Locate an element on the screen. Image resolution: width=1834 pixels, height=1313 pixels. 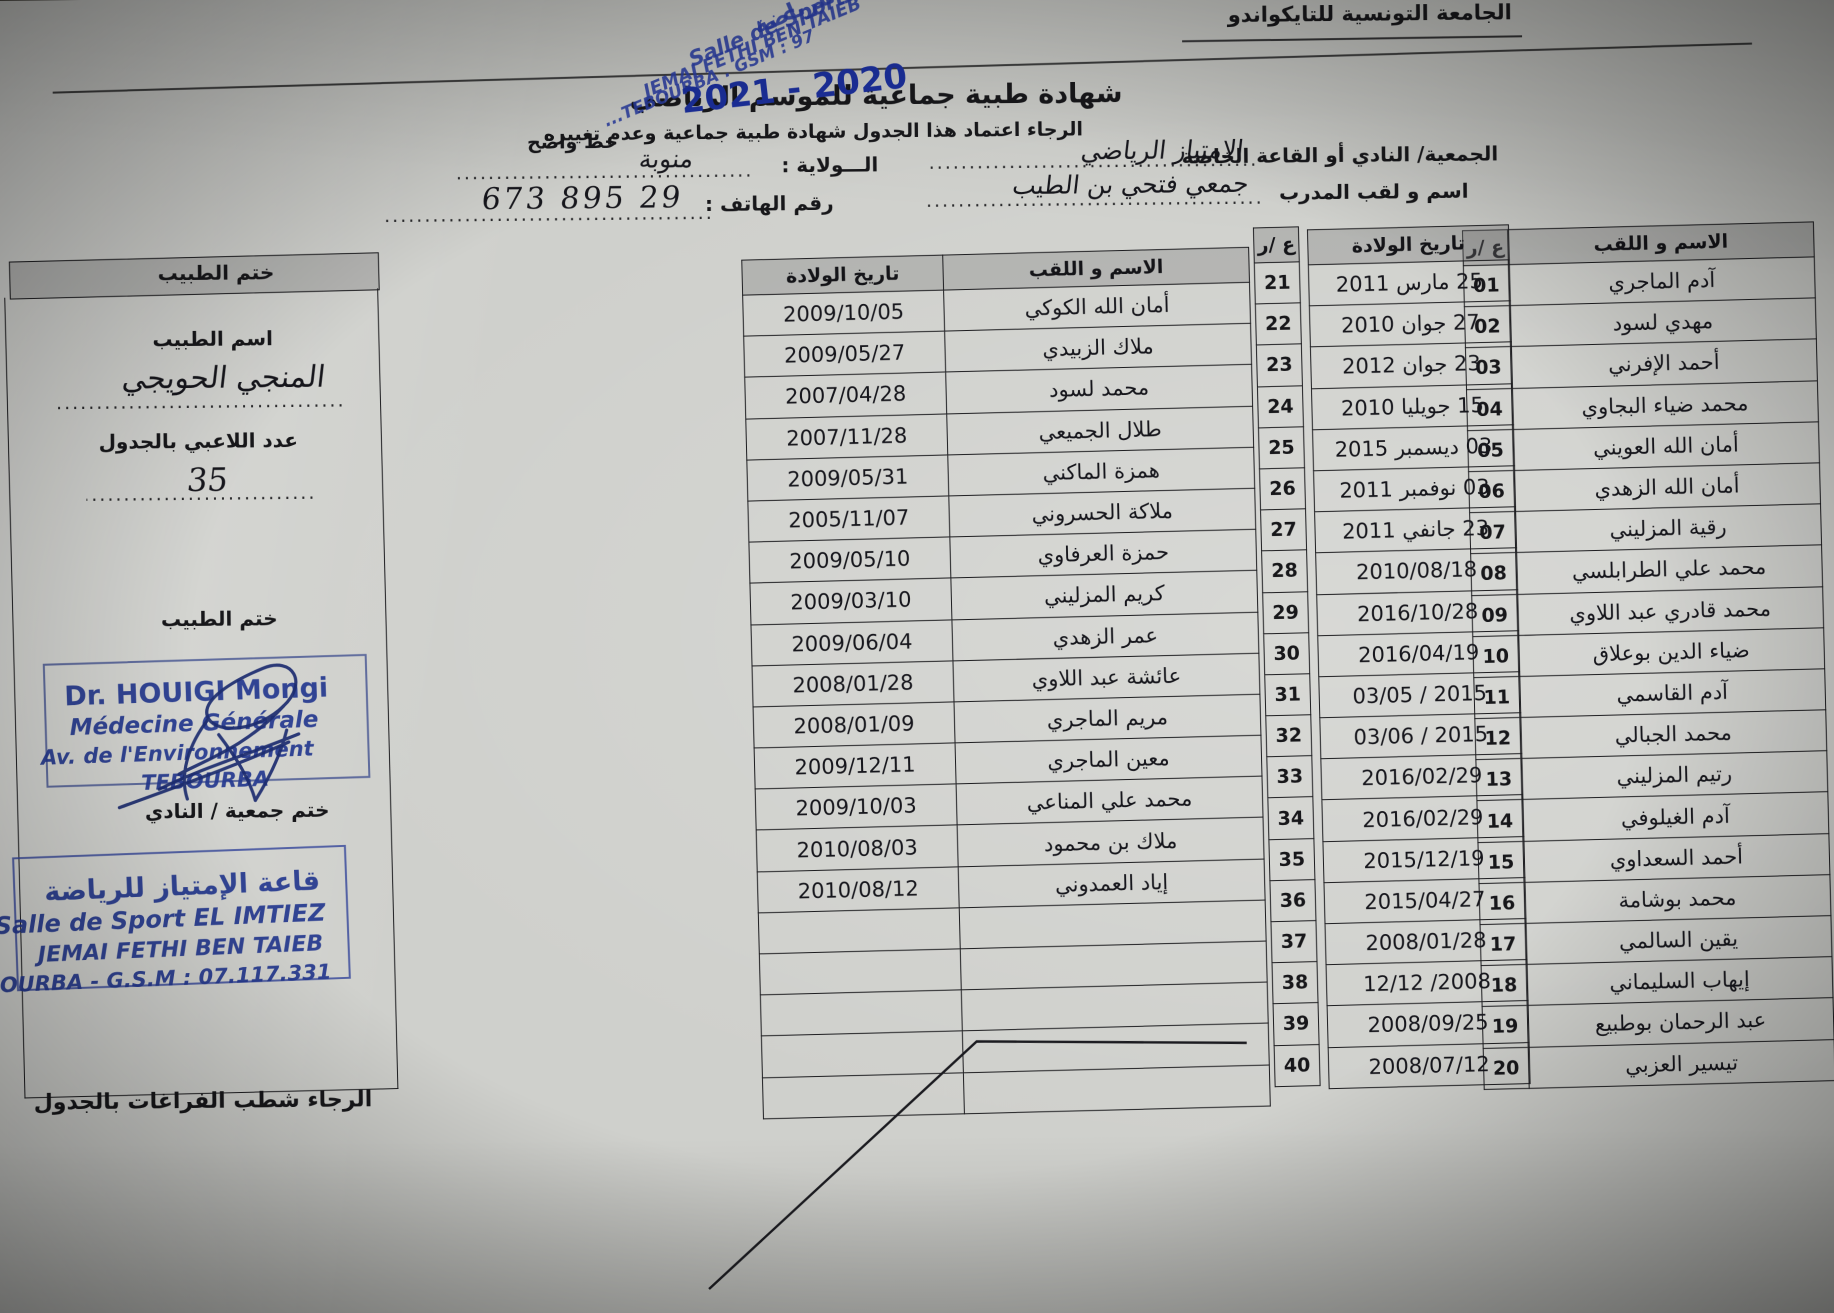
cell-number: 40 is located at coordinates (1297, 1065).